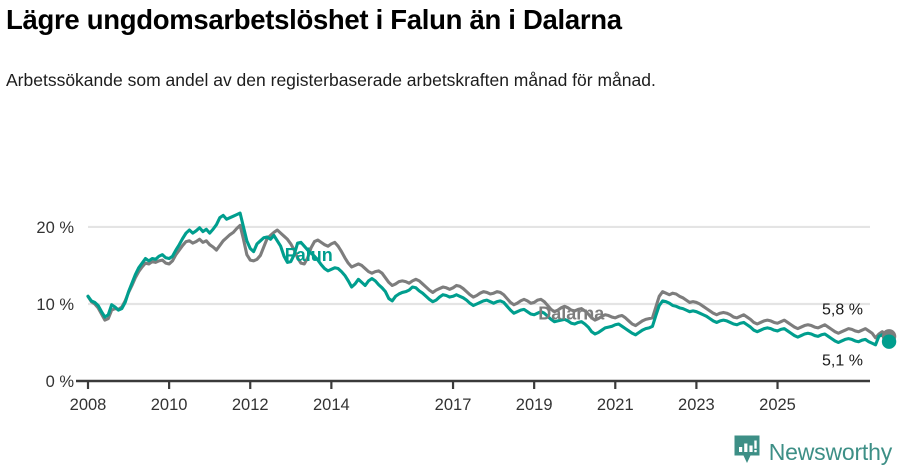 The width and height of the screenshot is (900, 474). I want to click on x-axis-tick-label: 2023, so click(696, 405).